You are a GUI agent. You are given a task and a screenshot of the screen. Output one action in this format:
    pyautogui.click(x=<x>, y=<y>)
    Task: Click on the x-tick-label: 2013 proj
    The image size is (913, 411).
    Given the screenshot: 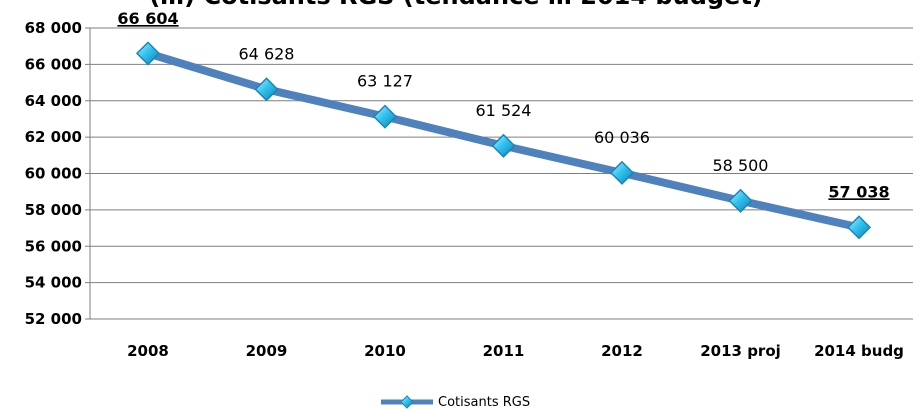 What is the action you would take?
    pyautogui.click(x=740, y=351)
    